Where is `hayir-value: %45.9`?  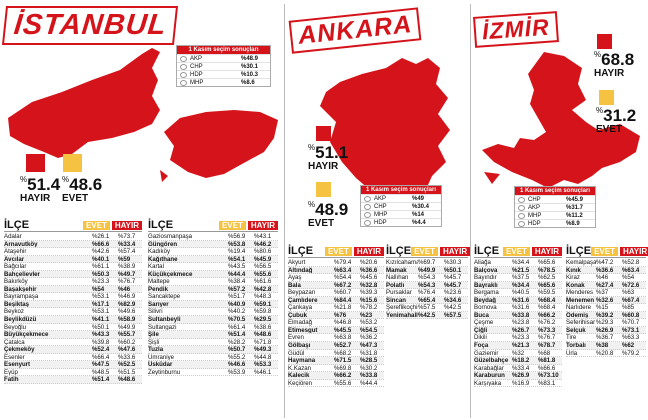 hayir-value: %45.9 is located at coordinates (263, 259).